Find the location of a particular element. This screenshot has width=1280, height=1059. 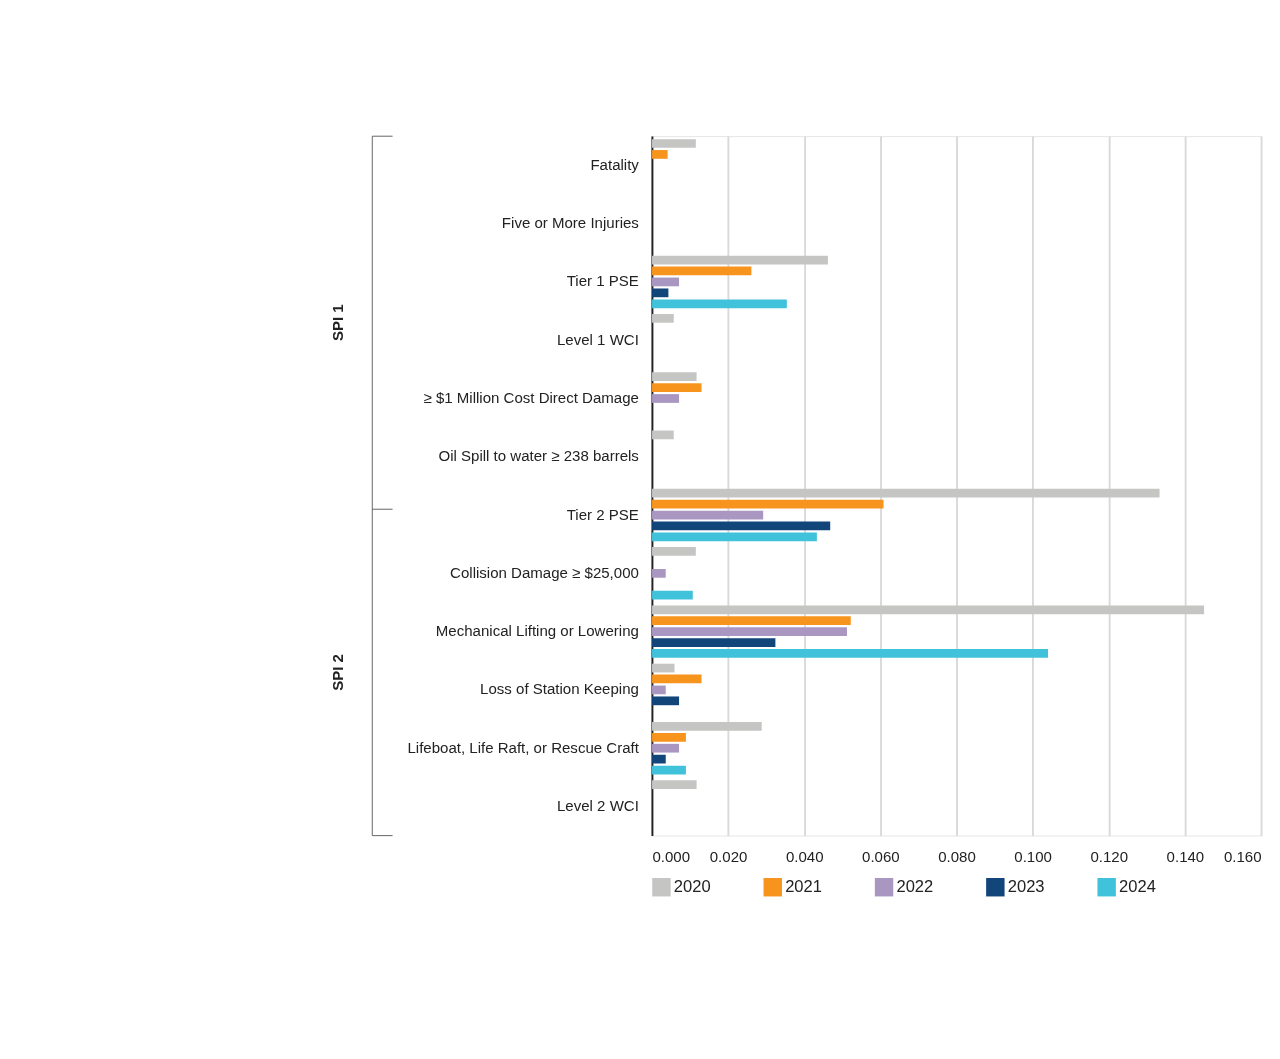

y-tick-label: Loss of Station Keeping is located at coordinates (559, 689).